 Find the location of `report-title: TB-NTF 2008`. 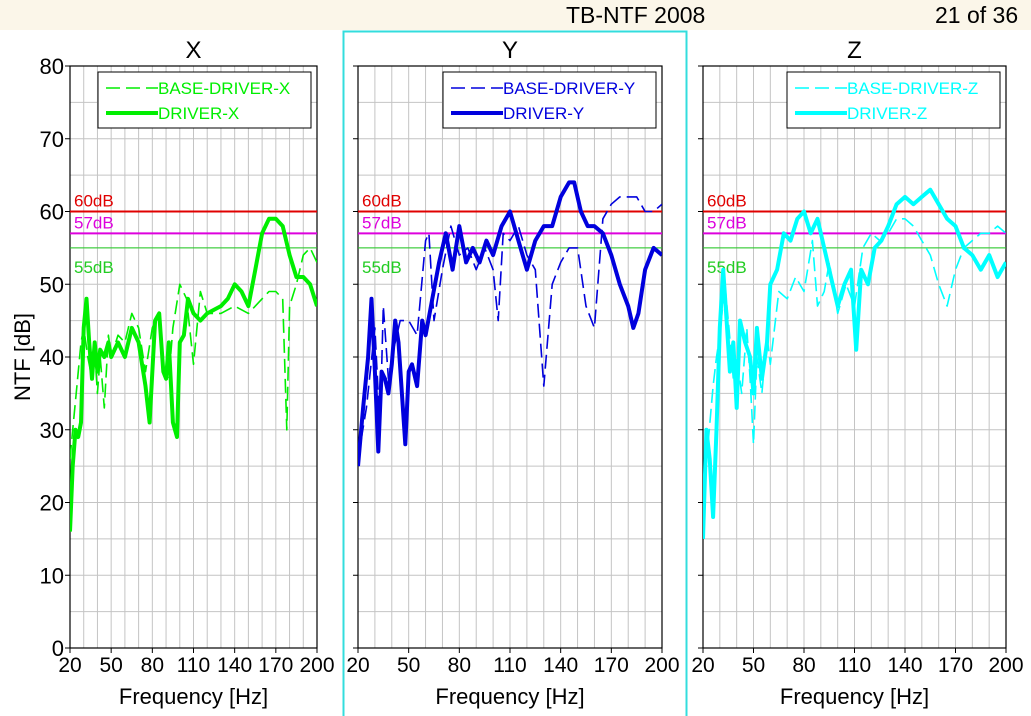

report-title: TB-NTF 2008 is located at coordinates (636, 15).